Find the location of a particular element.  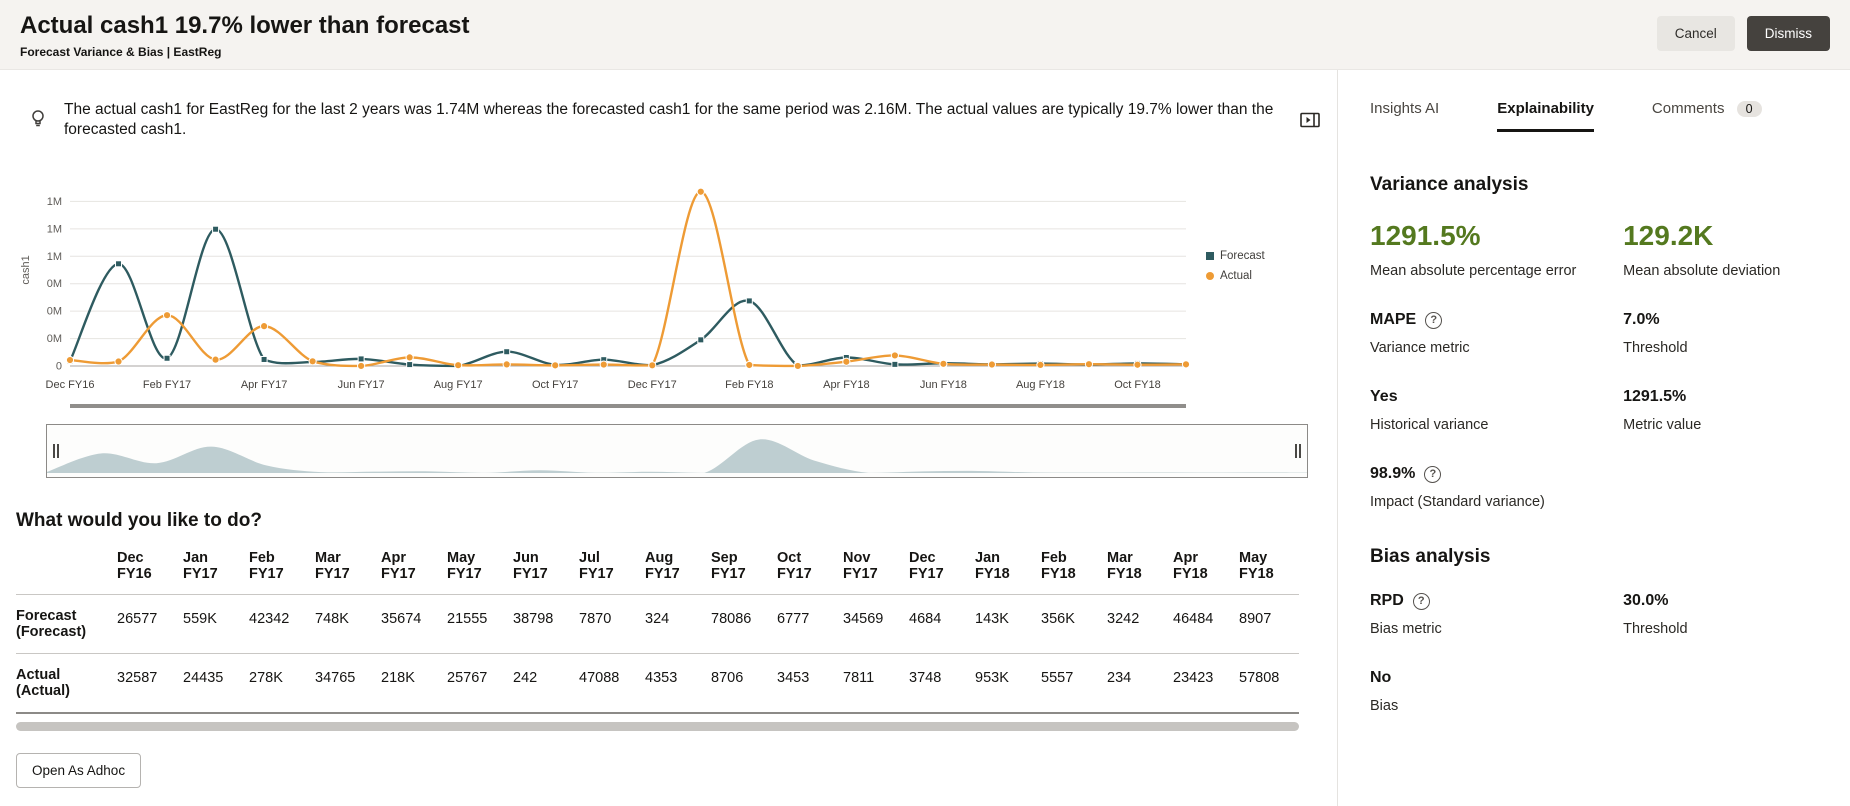

table-cell: 46484 is located at coordinates (1200, 624).